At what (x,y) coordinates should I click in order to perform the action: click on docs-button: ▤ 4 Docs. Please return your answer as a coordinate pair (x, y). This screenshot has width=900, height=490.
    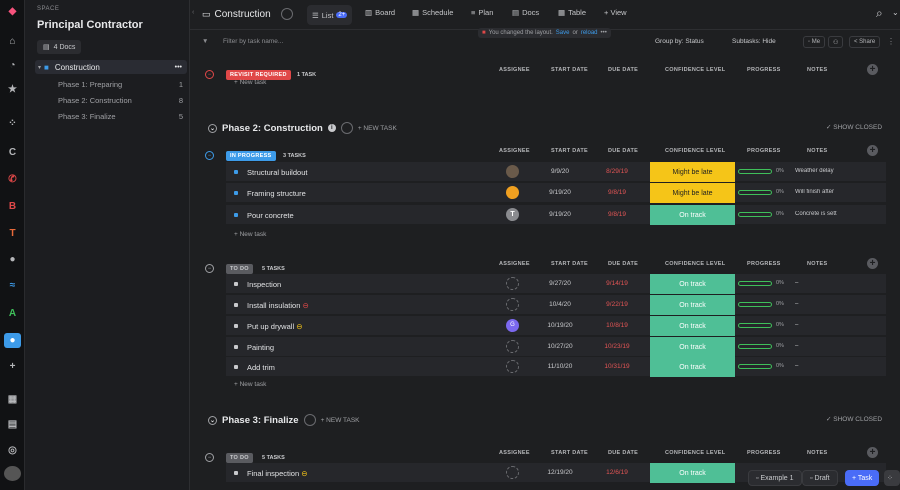
    Looking at the image, I should click on (59, 47).